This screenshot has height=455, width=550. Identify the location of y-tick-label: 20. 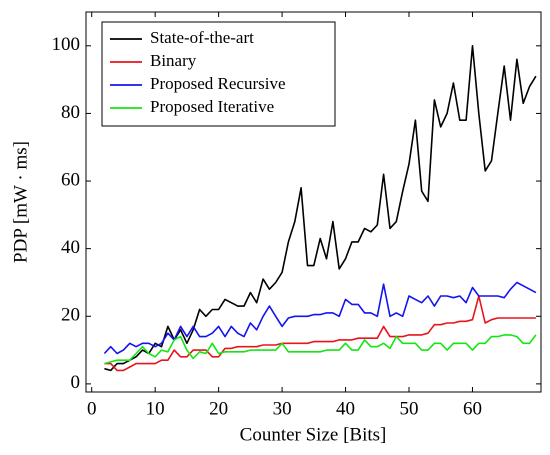
(70, 315).